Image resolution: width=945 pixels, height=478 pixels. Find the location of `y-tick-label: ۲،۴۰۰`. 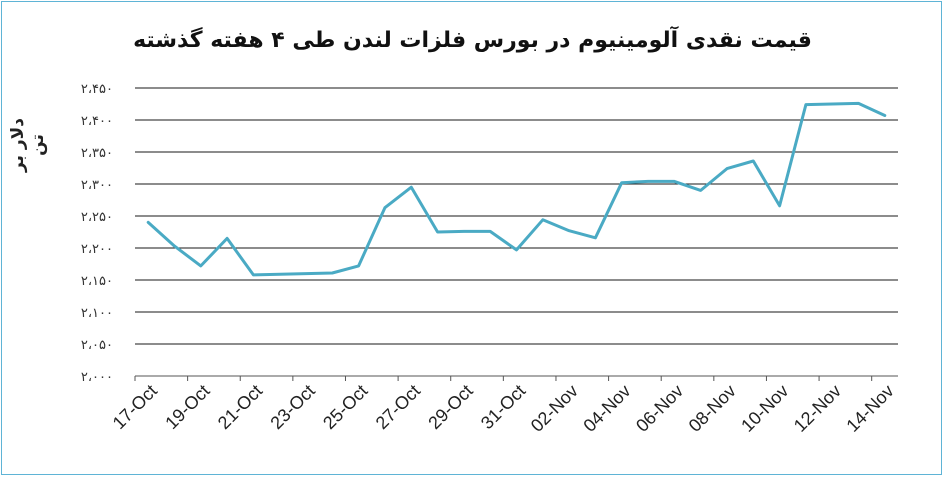

y-tick-label: ۲،۴۰۰ is located at coordinates (97, 121).